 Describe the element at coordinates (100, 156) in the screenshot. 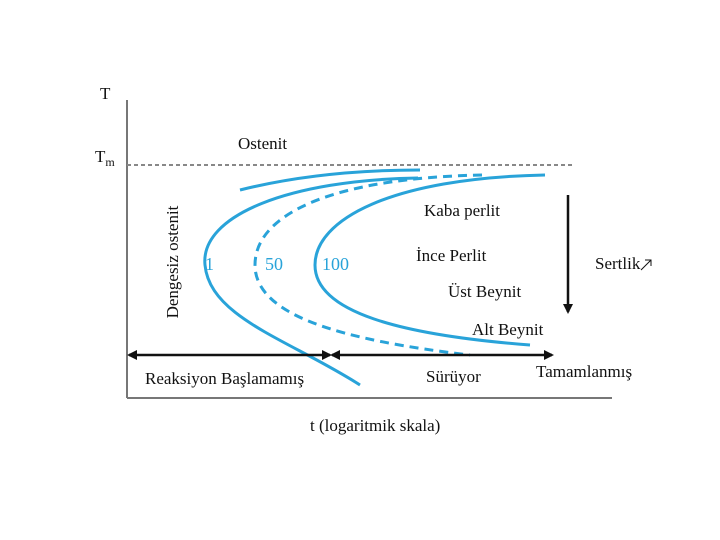

I see `tm-base: T` at that location.